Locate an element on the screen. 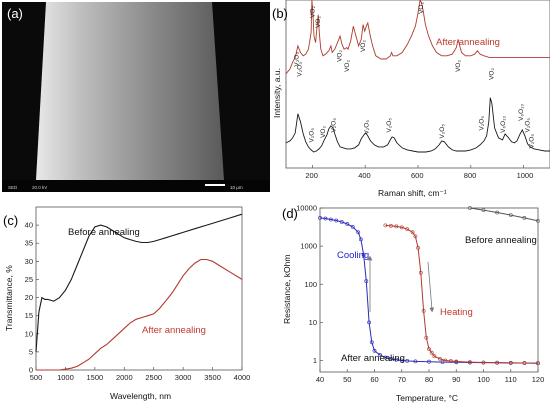 This screenshot has height=412, width=550. resistance-x-tick-label: 110 is located at coordinates (511, 379).